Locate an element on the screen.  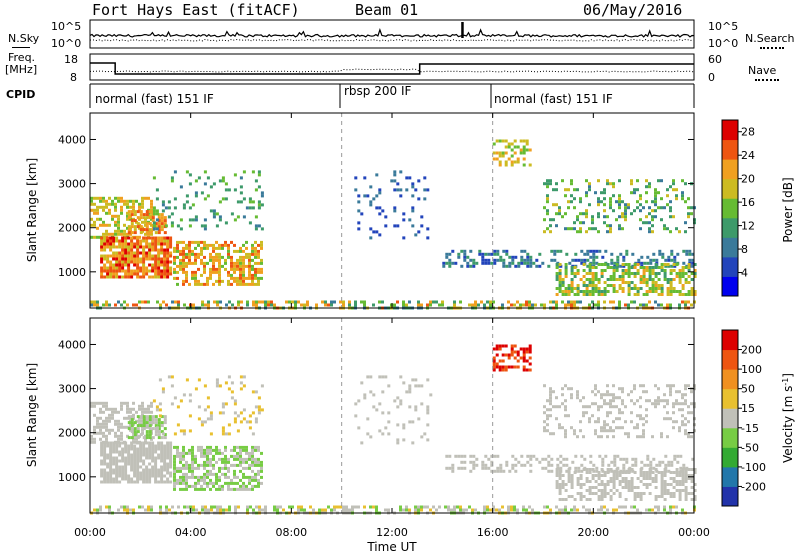
x-tick-label: 20:00 is located at coordinates (593, 532).